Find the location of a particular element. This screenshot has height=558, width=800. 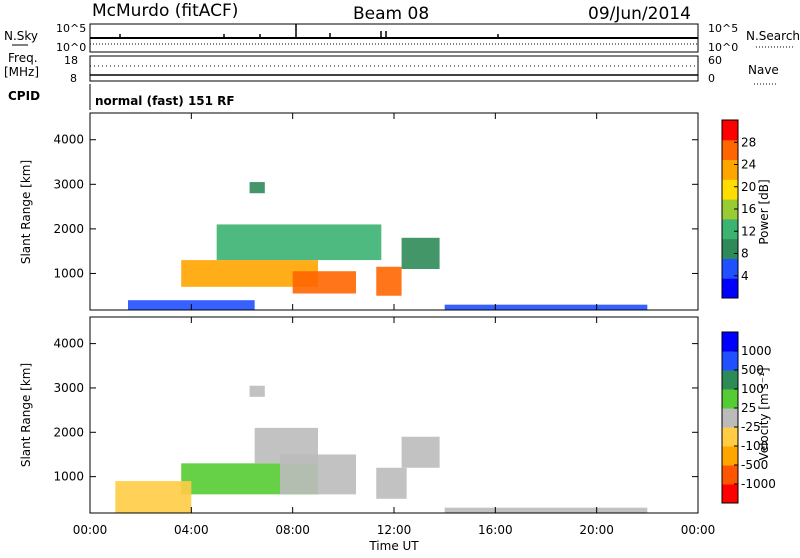

date-title: 09/Jun/2014 is located at coordinates (639, 14).